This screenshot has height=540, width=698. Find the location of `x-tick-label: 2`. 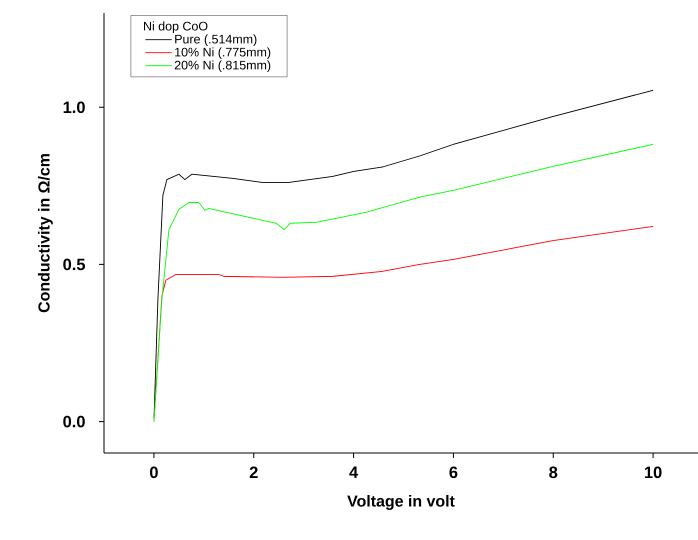

x-tick-label: 2 is located at coordinates (254, 472).